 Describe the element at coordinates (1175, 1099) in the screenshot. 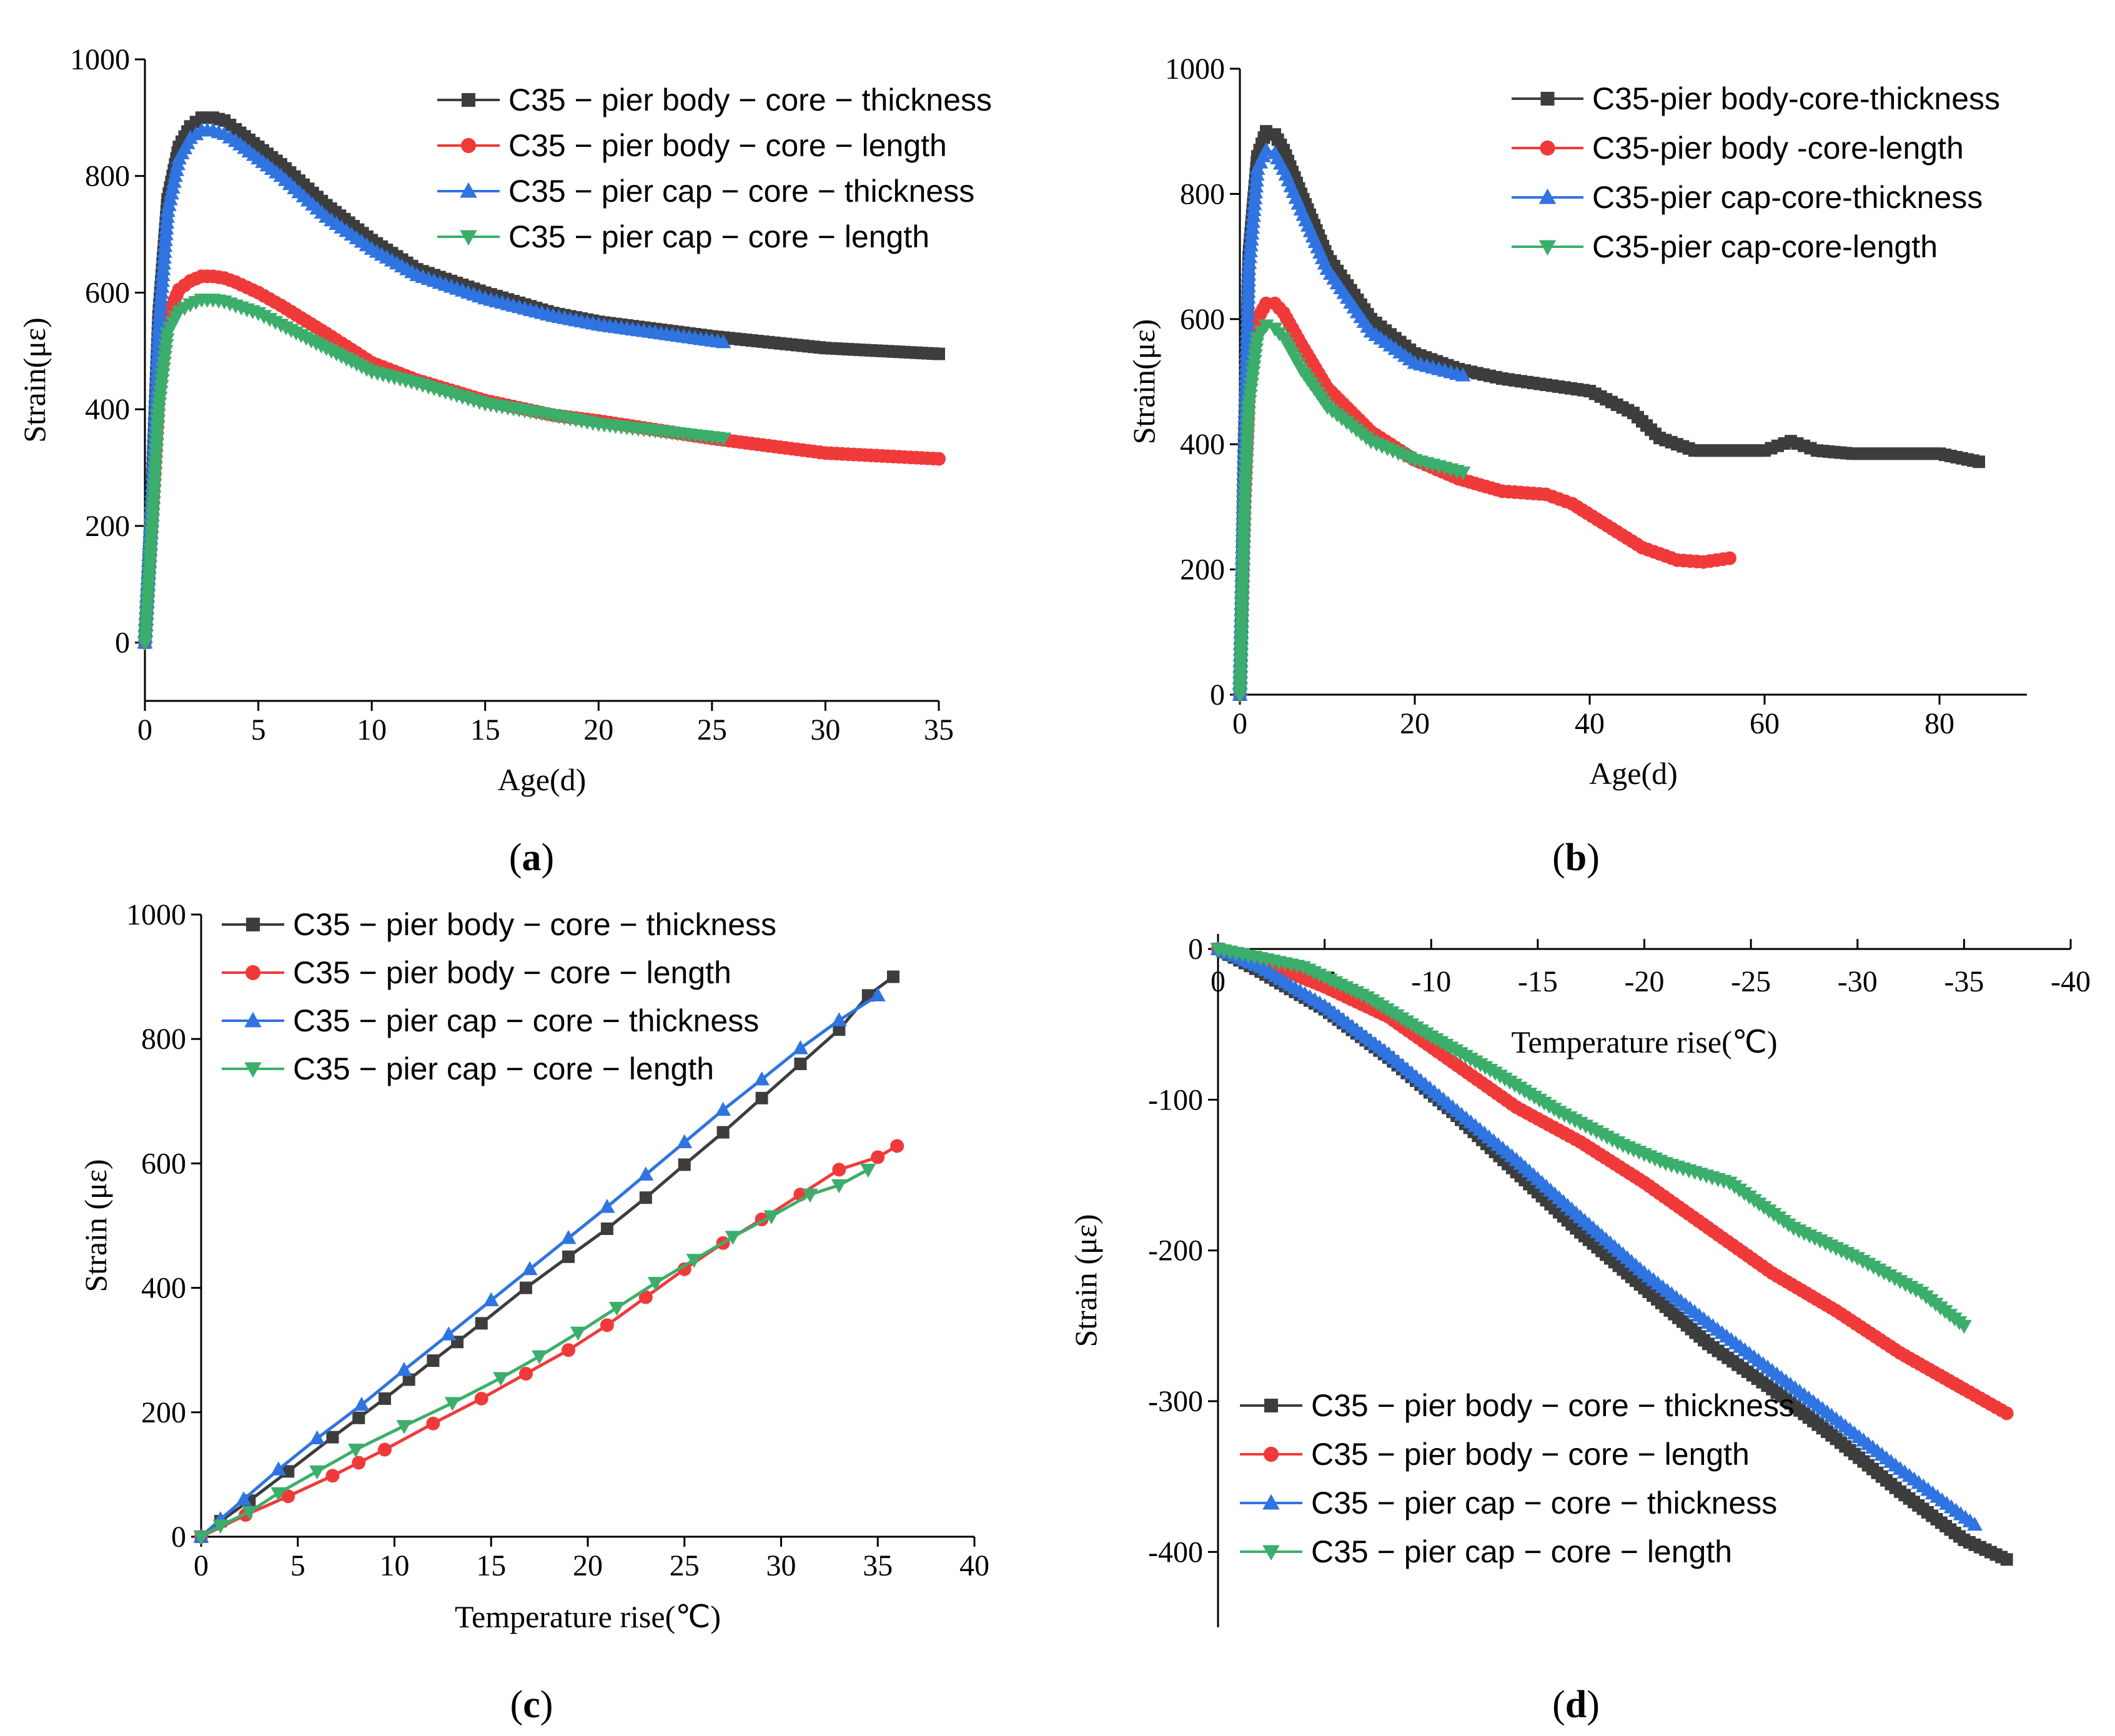

I see `y-tick-label: -100` at that location.